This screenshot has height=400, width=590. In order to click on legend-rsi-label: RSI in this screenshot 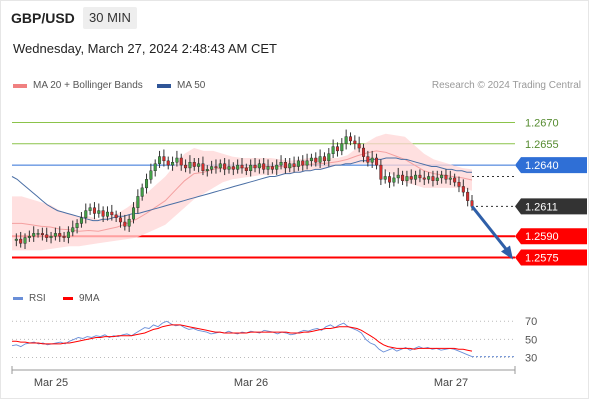, I will do `click(37, 298)`.